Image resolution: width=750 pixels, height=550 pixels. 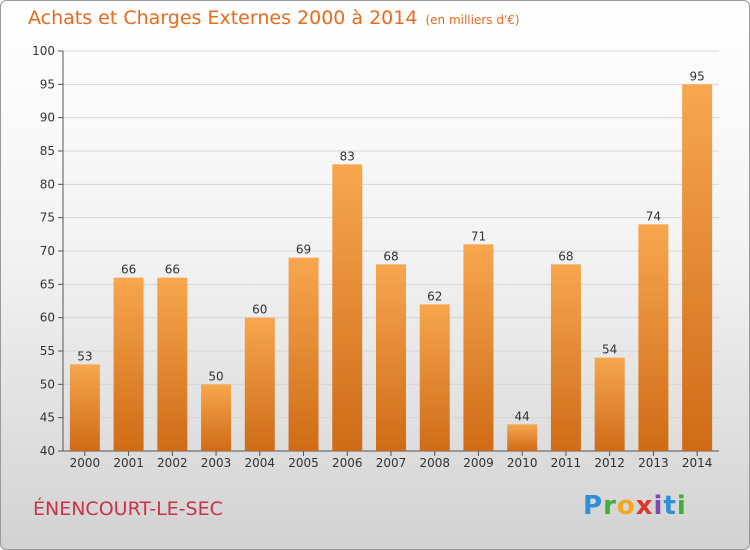 What do you see at coordinates (610, 506) in the screenshot?
I see `logo-letter: r` at bounding box center [610, 506].